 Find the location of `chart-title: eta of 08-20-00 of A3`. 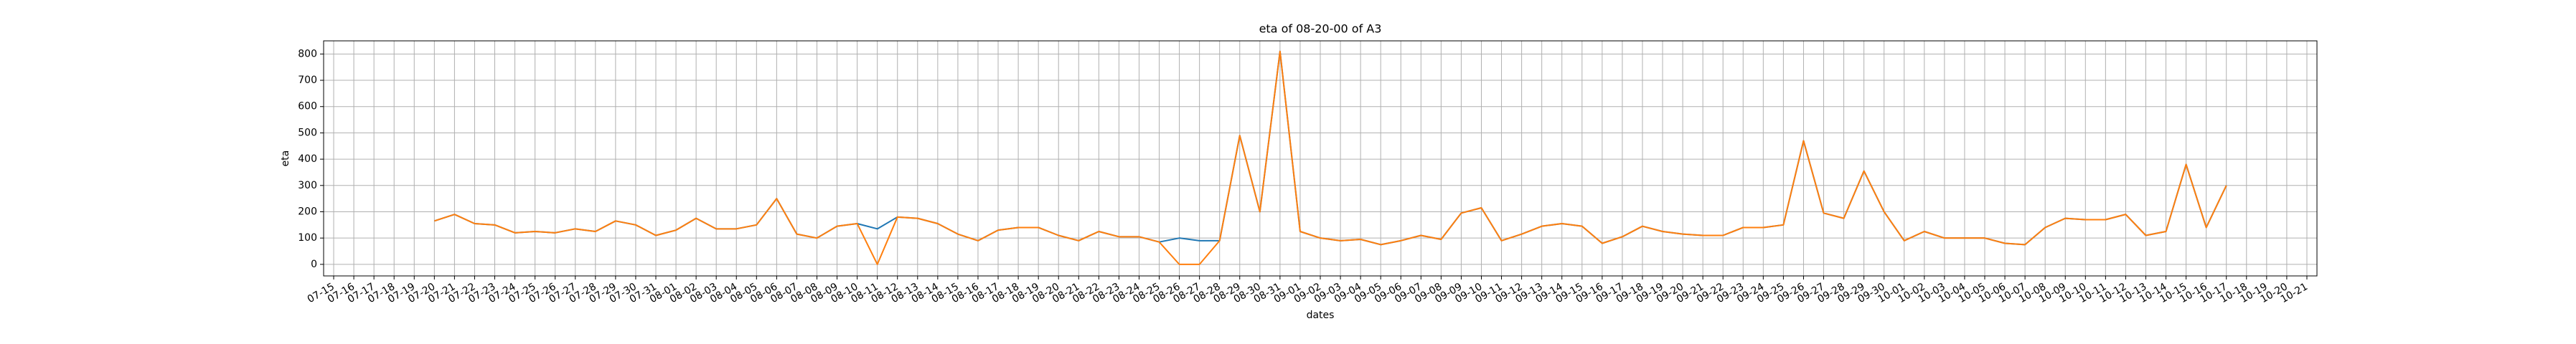

chart-title: eta of 08-20-00 of A3 is located at coordinates (1320, 29).